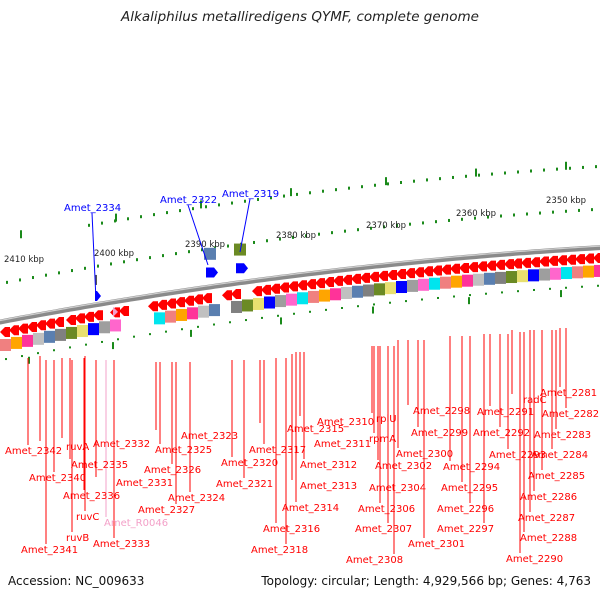 The width and height of the screenshot is (600, 600). I want to click on reverse-gene-label: Amet_2333, so click(121, 544).